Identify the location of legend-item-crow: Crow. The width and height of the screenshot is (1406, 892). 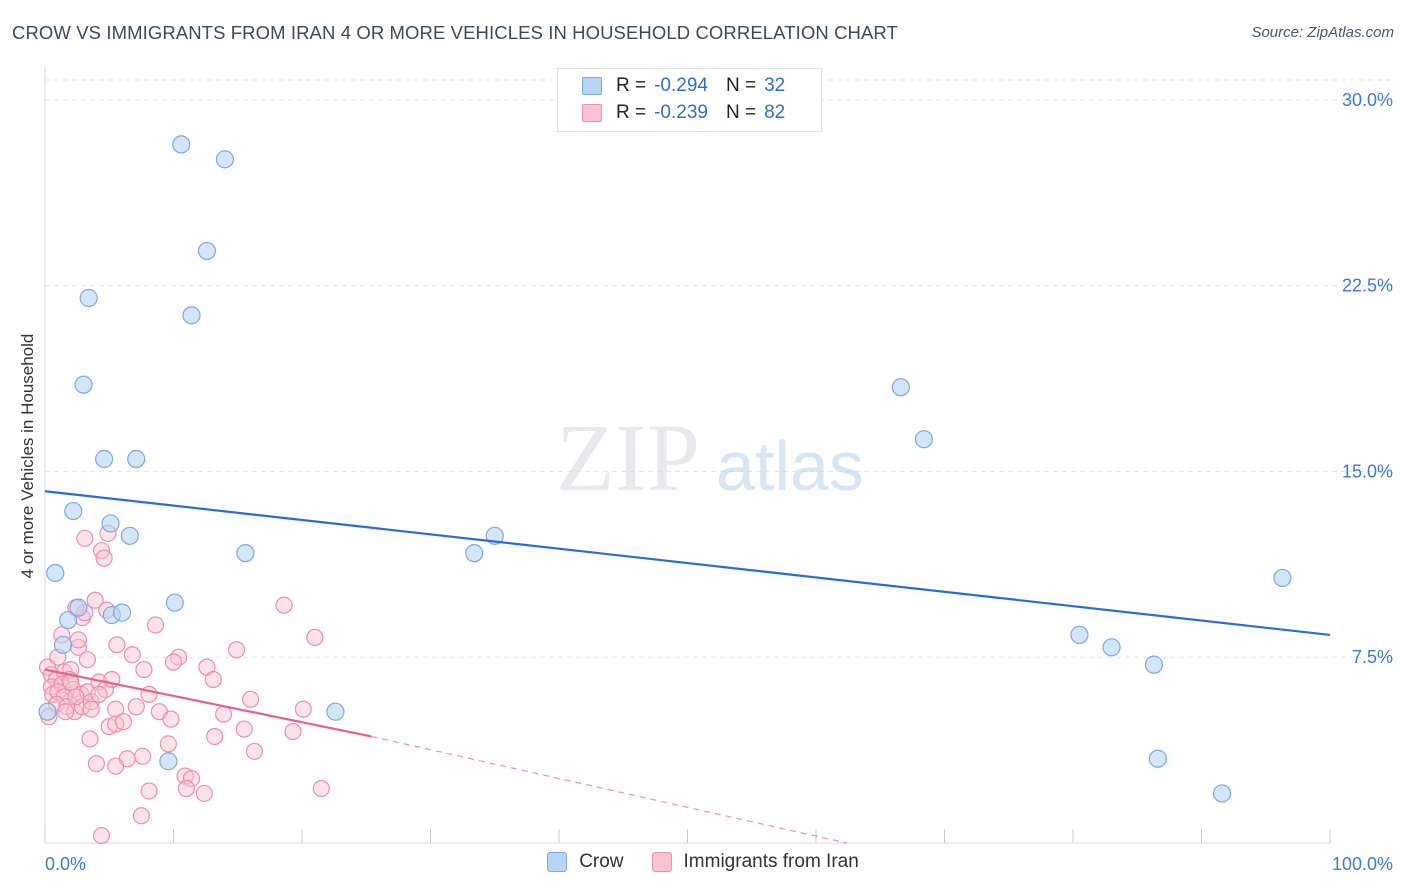
(585, 862).